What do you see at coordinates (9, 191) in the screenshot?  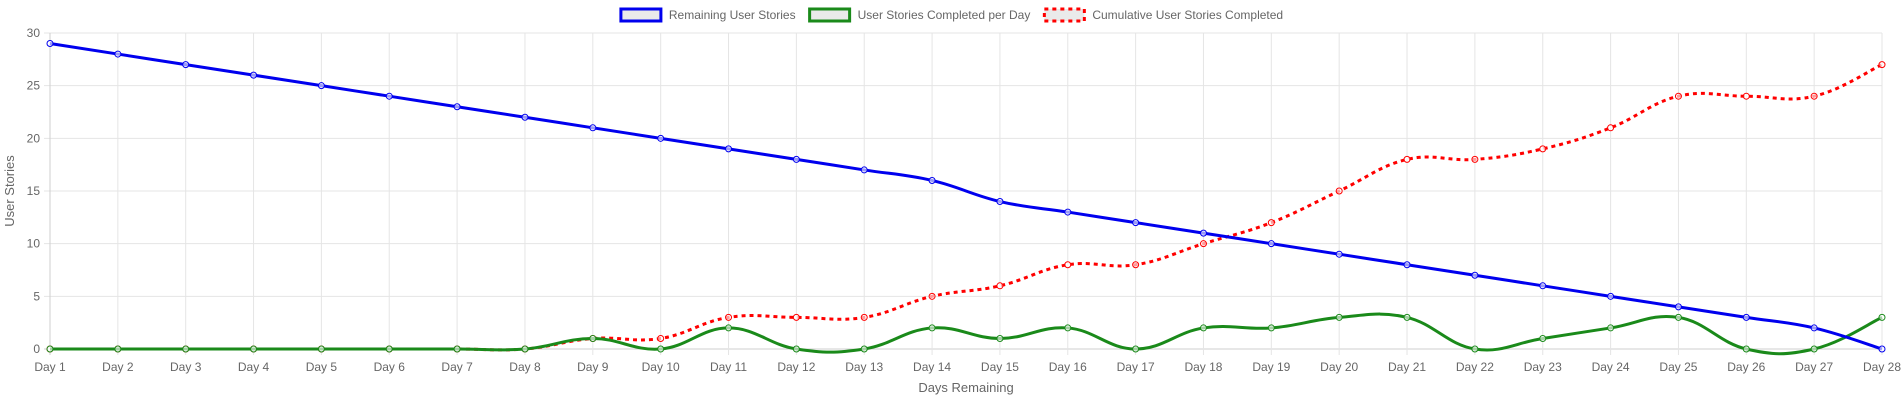 I see `y-axis-title: User Stories` at bounding box center [9, 191].